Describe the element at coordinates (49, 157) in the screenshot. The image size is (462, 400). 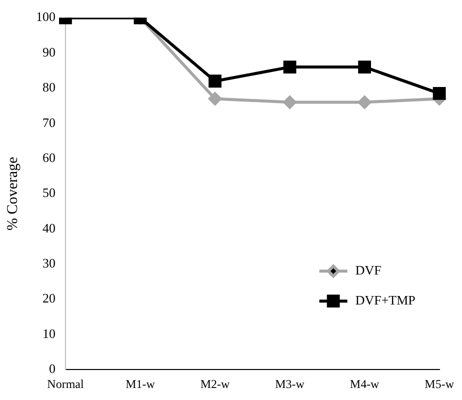
I see `y-tick-label: 60` at that location.